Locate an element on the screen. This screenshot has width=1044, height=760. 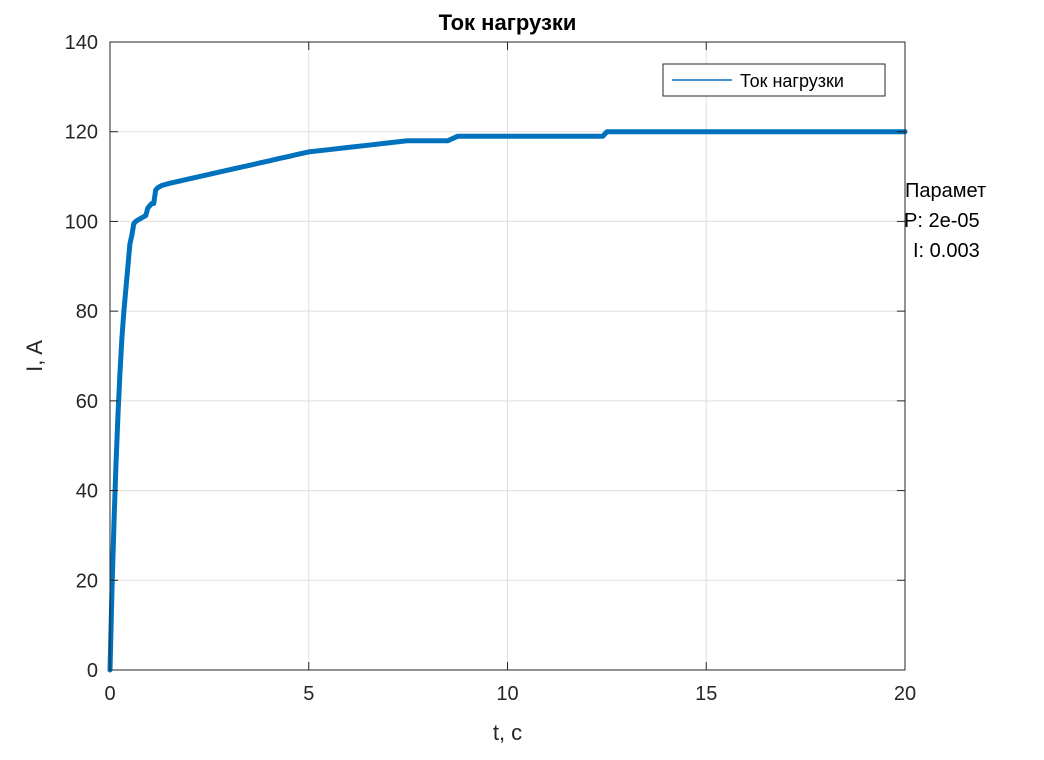
annotation-line-title: Парамет is located at coordinates (946, 191).